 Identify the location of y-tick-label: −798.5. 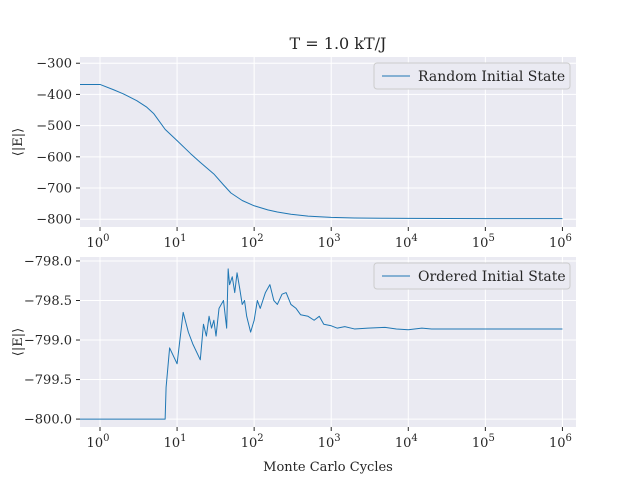
(48, 301).